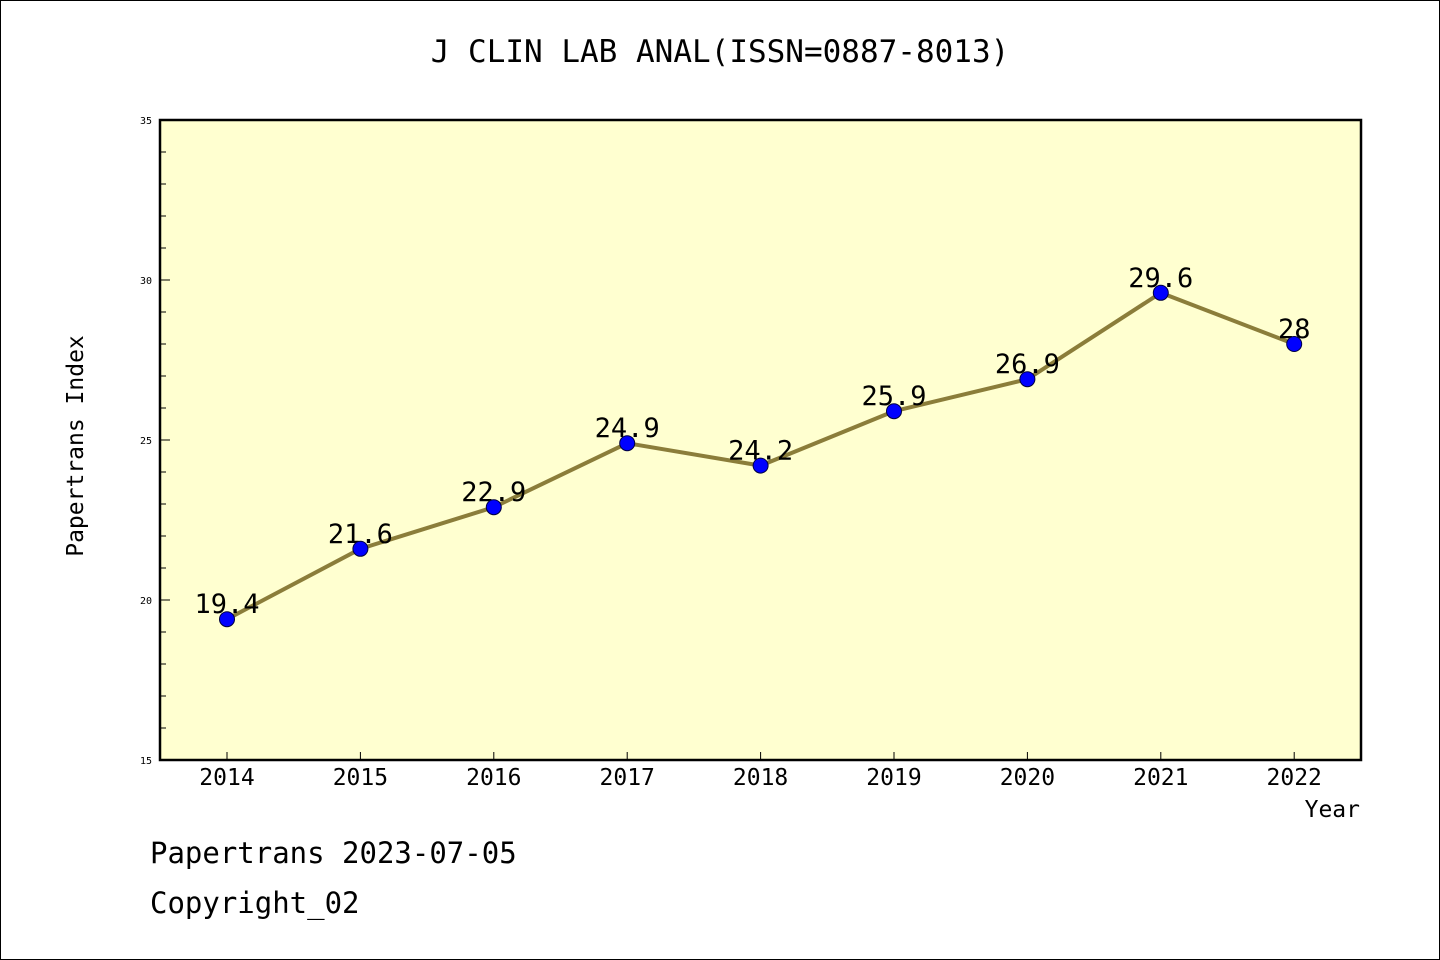 Image resolution: width=1440 pixels, height=960 pixels. I want to click on x-tick-label: 2018, so click(760, 778).